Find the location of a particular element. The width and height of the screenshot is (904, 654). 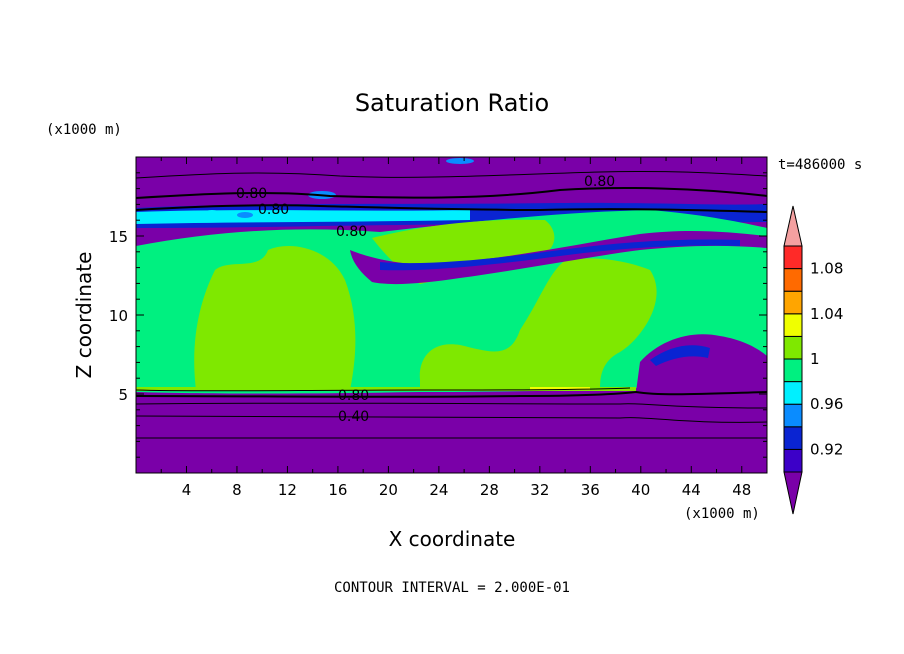

chart-title: Saturation Ratio is located at coordinates (452, 103).